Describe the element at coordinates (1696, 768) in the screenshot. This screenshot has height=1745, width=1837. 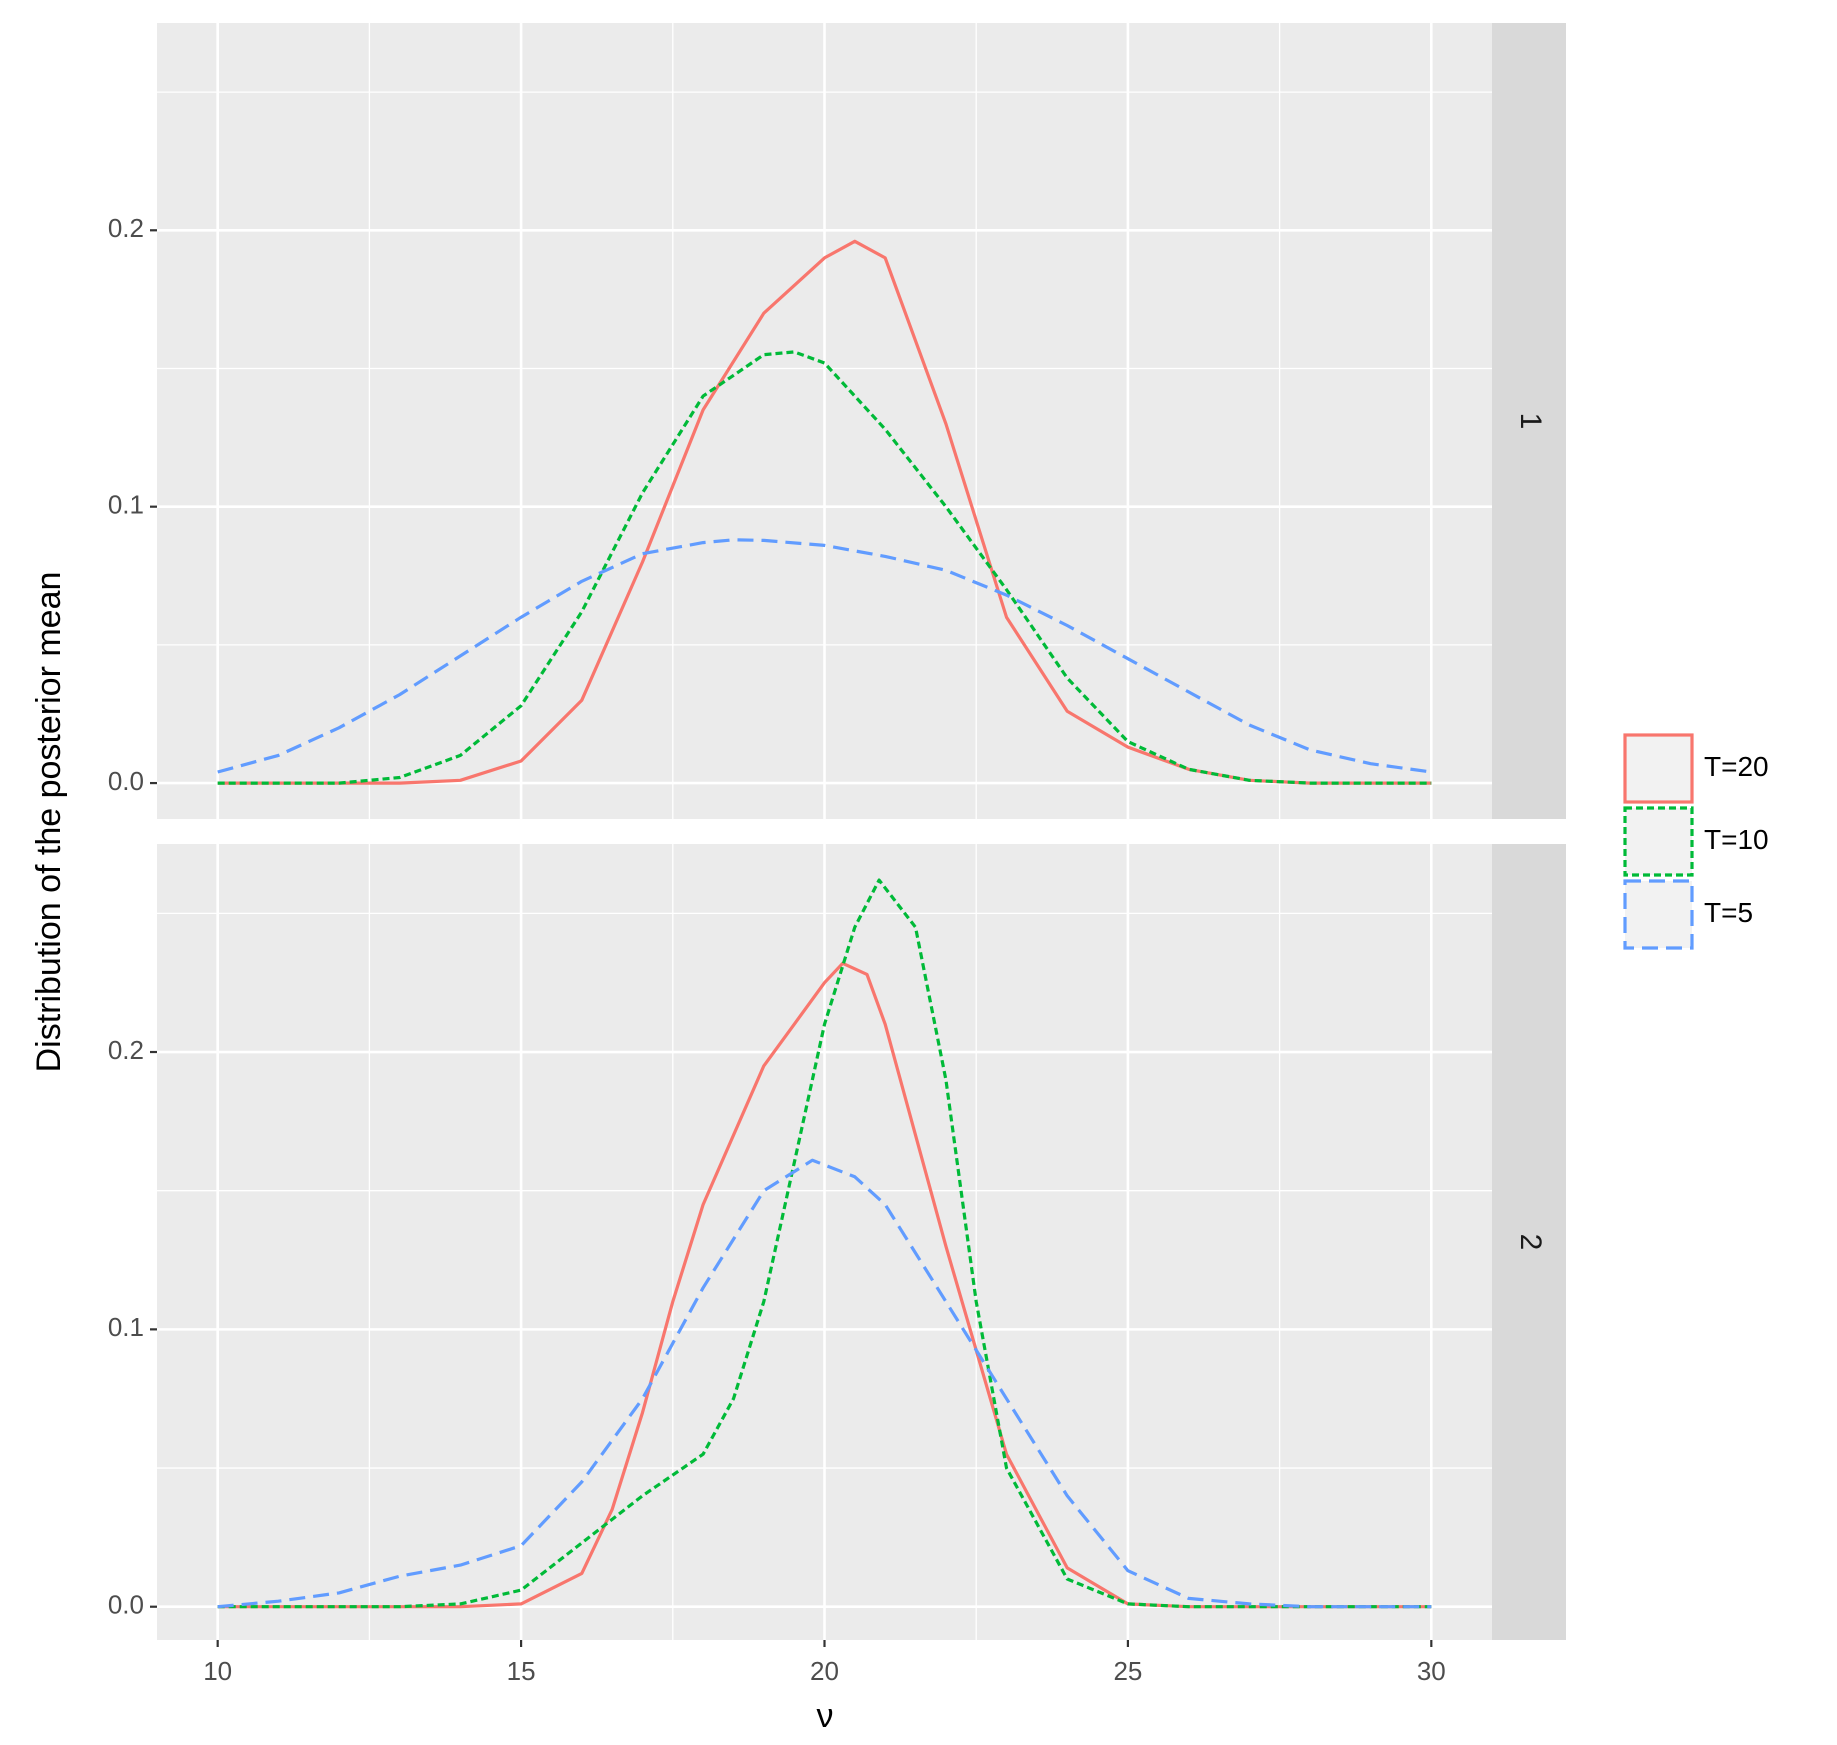
I see `legend-item-t20: T=20` at that location.